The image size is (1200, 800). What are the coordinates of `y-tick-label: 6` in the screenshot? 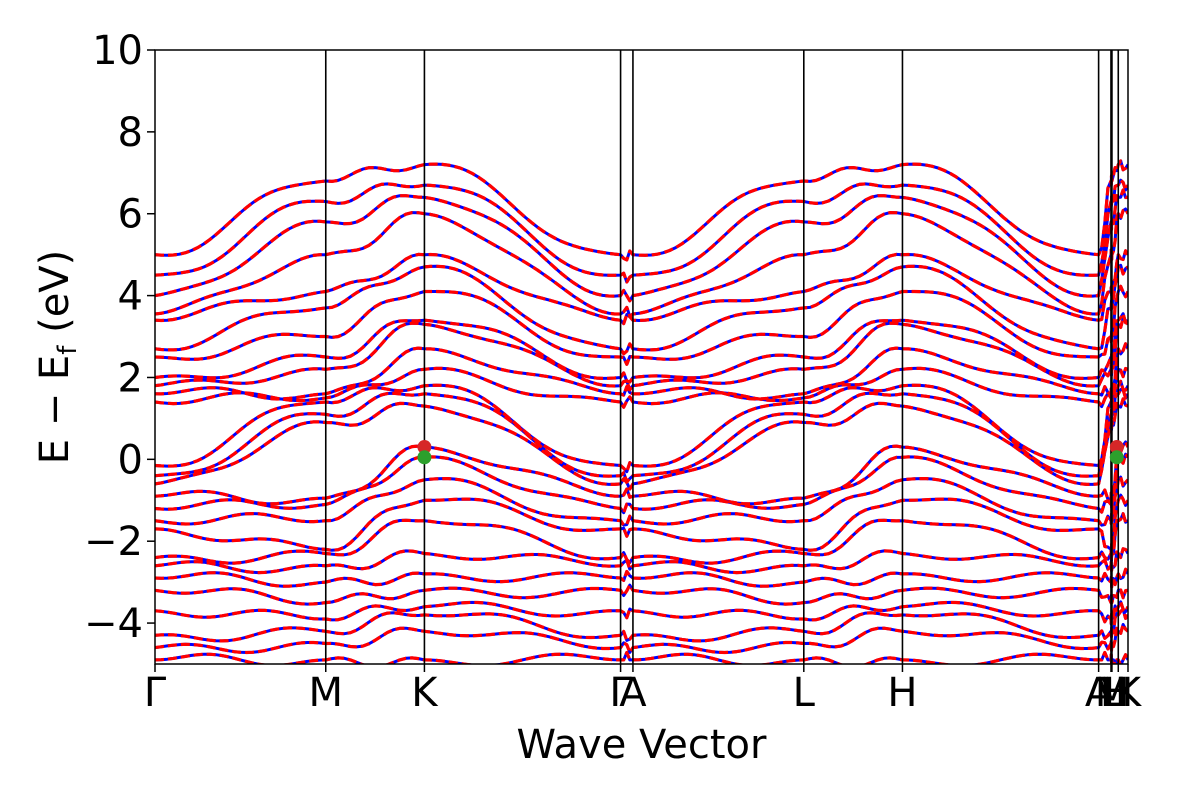 It's located at (130, 215).